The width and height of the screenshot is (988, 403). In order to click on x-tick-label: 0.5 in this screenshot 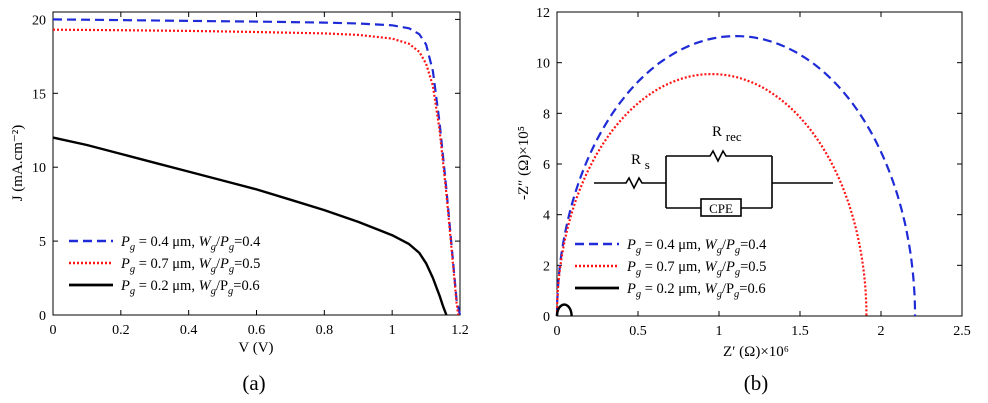, I will do `click(638, 331)`.